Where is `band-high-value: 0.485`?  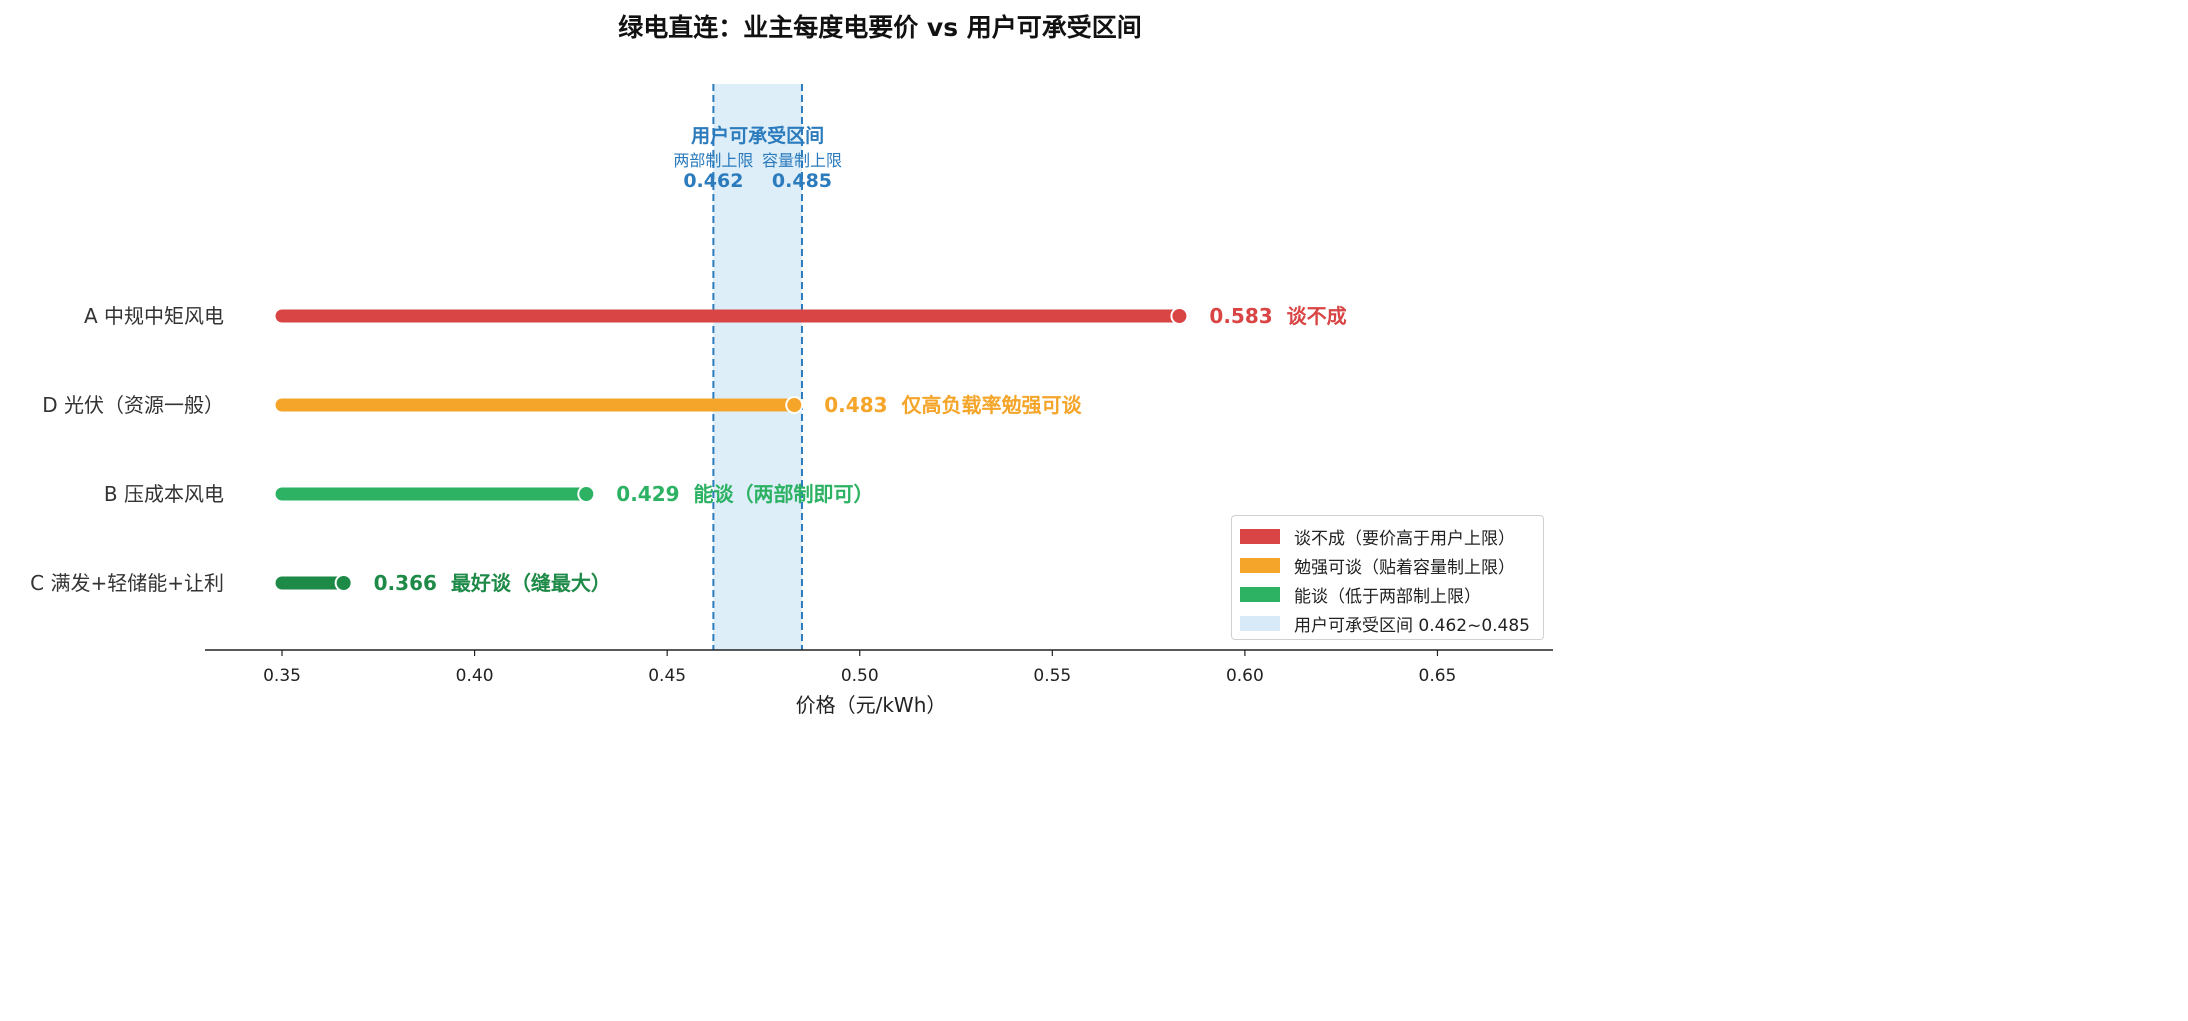 band-high-value: 0.485 is located at coordinates (802, 181).